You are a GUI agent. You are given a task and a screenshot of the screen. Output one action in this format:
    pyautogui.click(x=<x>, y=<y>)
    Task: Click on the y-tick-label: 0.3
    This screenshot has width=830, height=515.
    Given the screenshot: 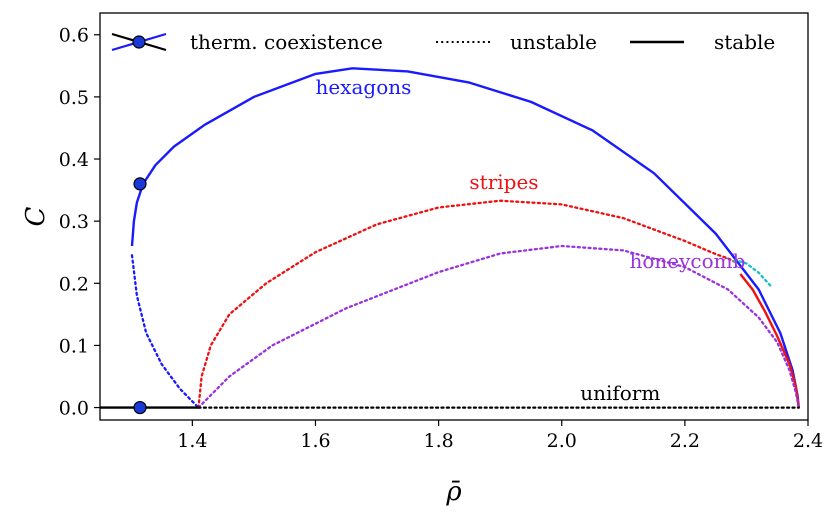 What is the action you would take?
    pyautogui.click(x=74, y=222)
    